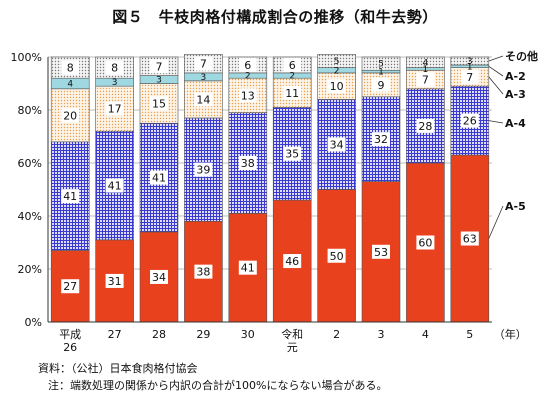  What do you see at coordinates (292, 334) in the screenshot?
I see `x-tick-label: 令和` at bounding box center [292, 334].